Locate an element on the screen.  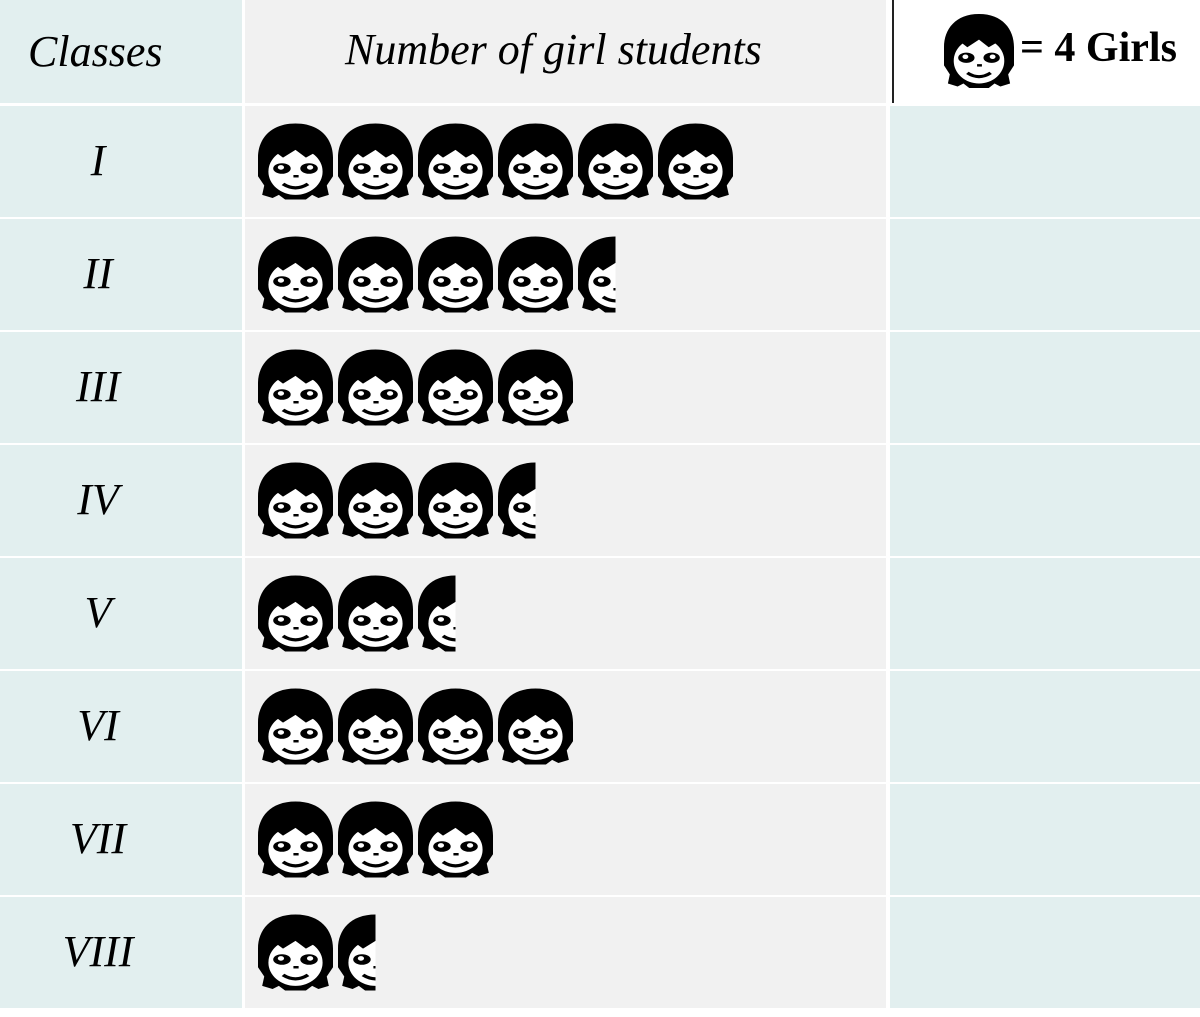
header-divider is located at coordinates (893, 51).